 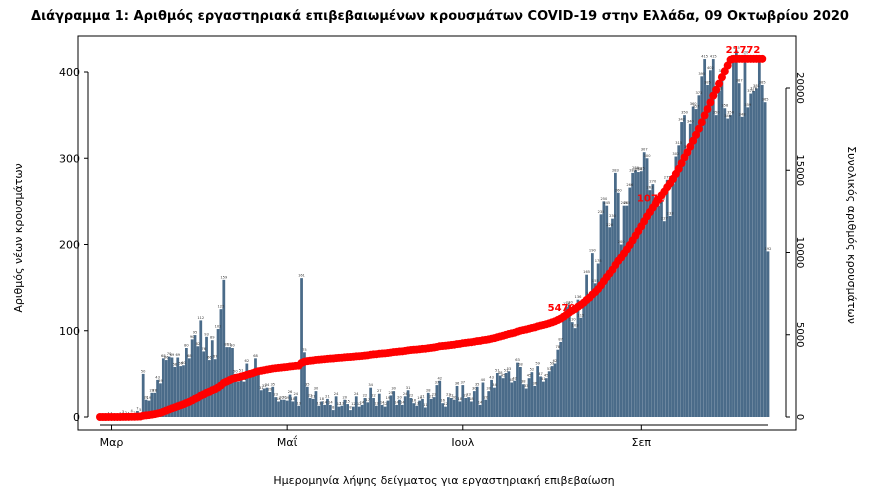 What do you see at coordinates (76, 417) in the screenshot?
I see `left-tick-label: 0` at bounding box center [76, 417].